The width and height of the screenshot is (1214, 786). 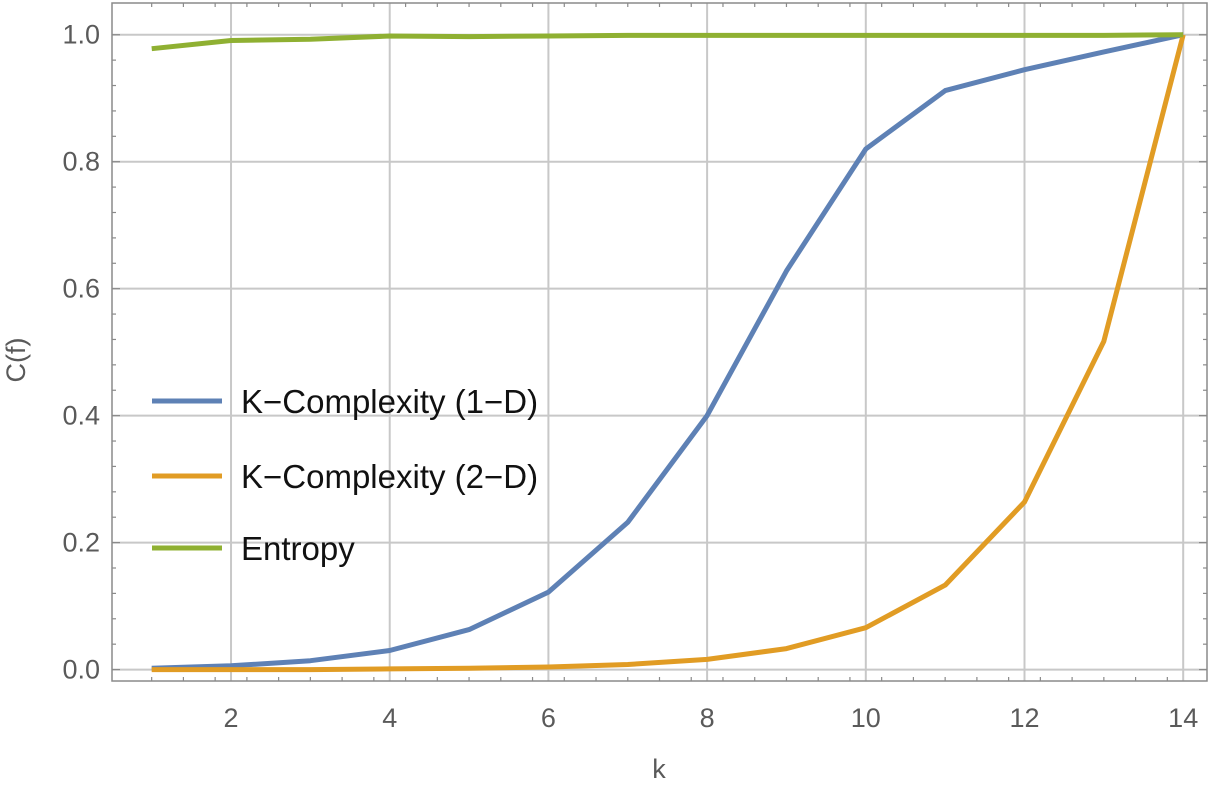 What do you see at coordinates (707, 718) in the screenshot?
I see `x-tick-label: 8` at bounding box center [707, 718].